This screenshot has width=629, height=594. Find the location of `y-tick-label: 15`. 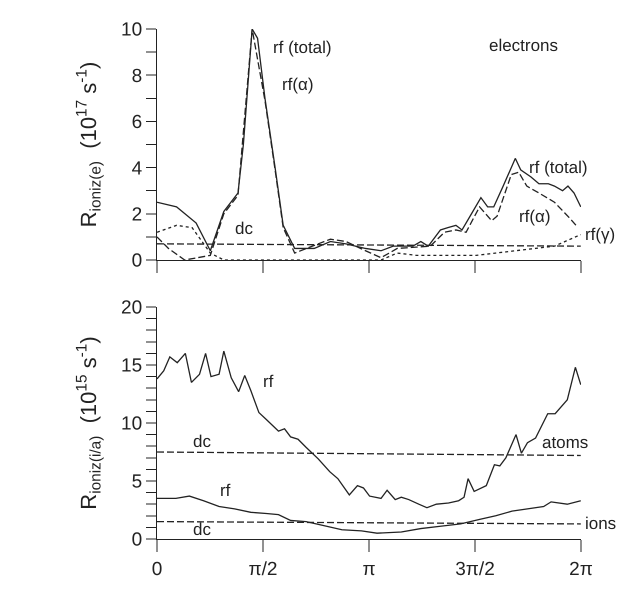

y-tick-label: 15 is located at coordinates (131, 366).